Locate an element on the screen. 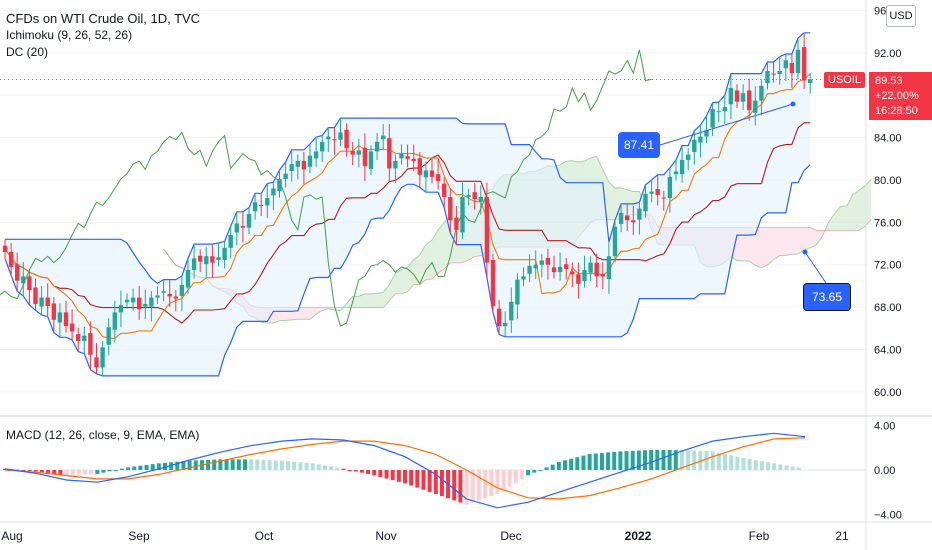 The width and height of the screenshot is (932, 550). callout-line-lower is located at coordinates (815, 267).